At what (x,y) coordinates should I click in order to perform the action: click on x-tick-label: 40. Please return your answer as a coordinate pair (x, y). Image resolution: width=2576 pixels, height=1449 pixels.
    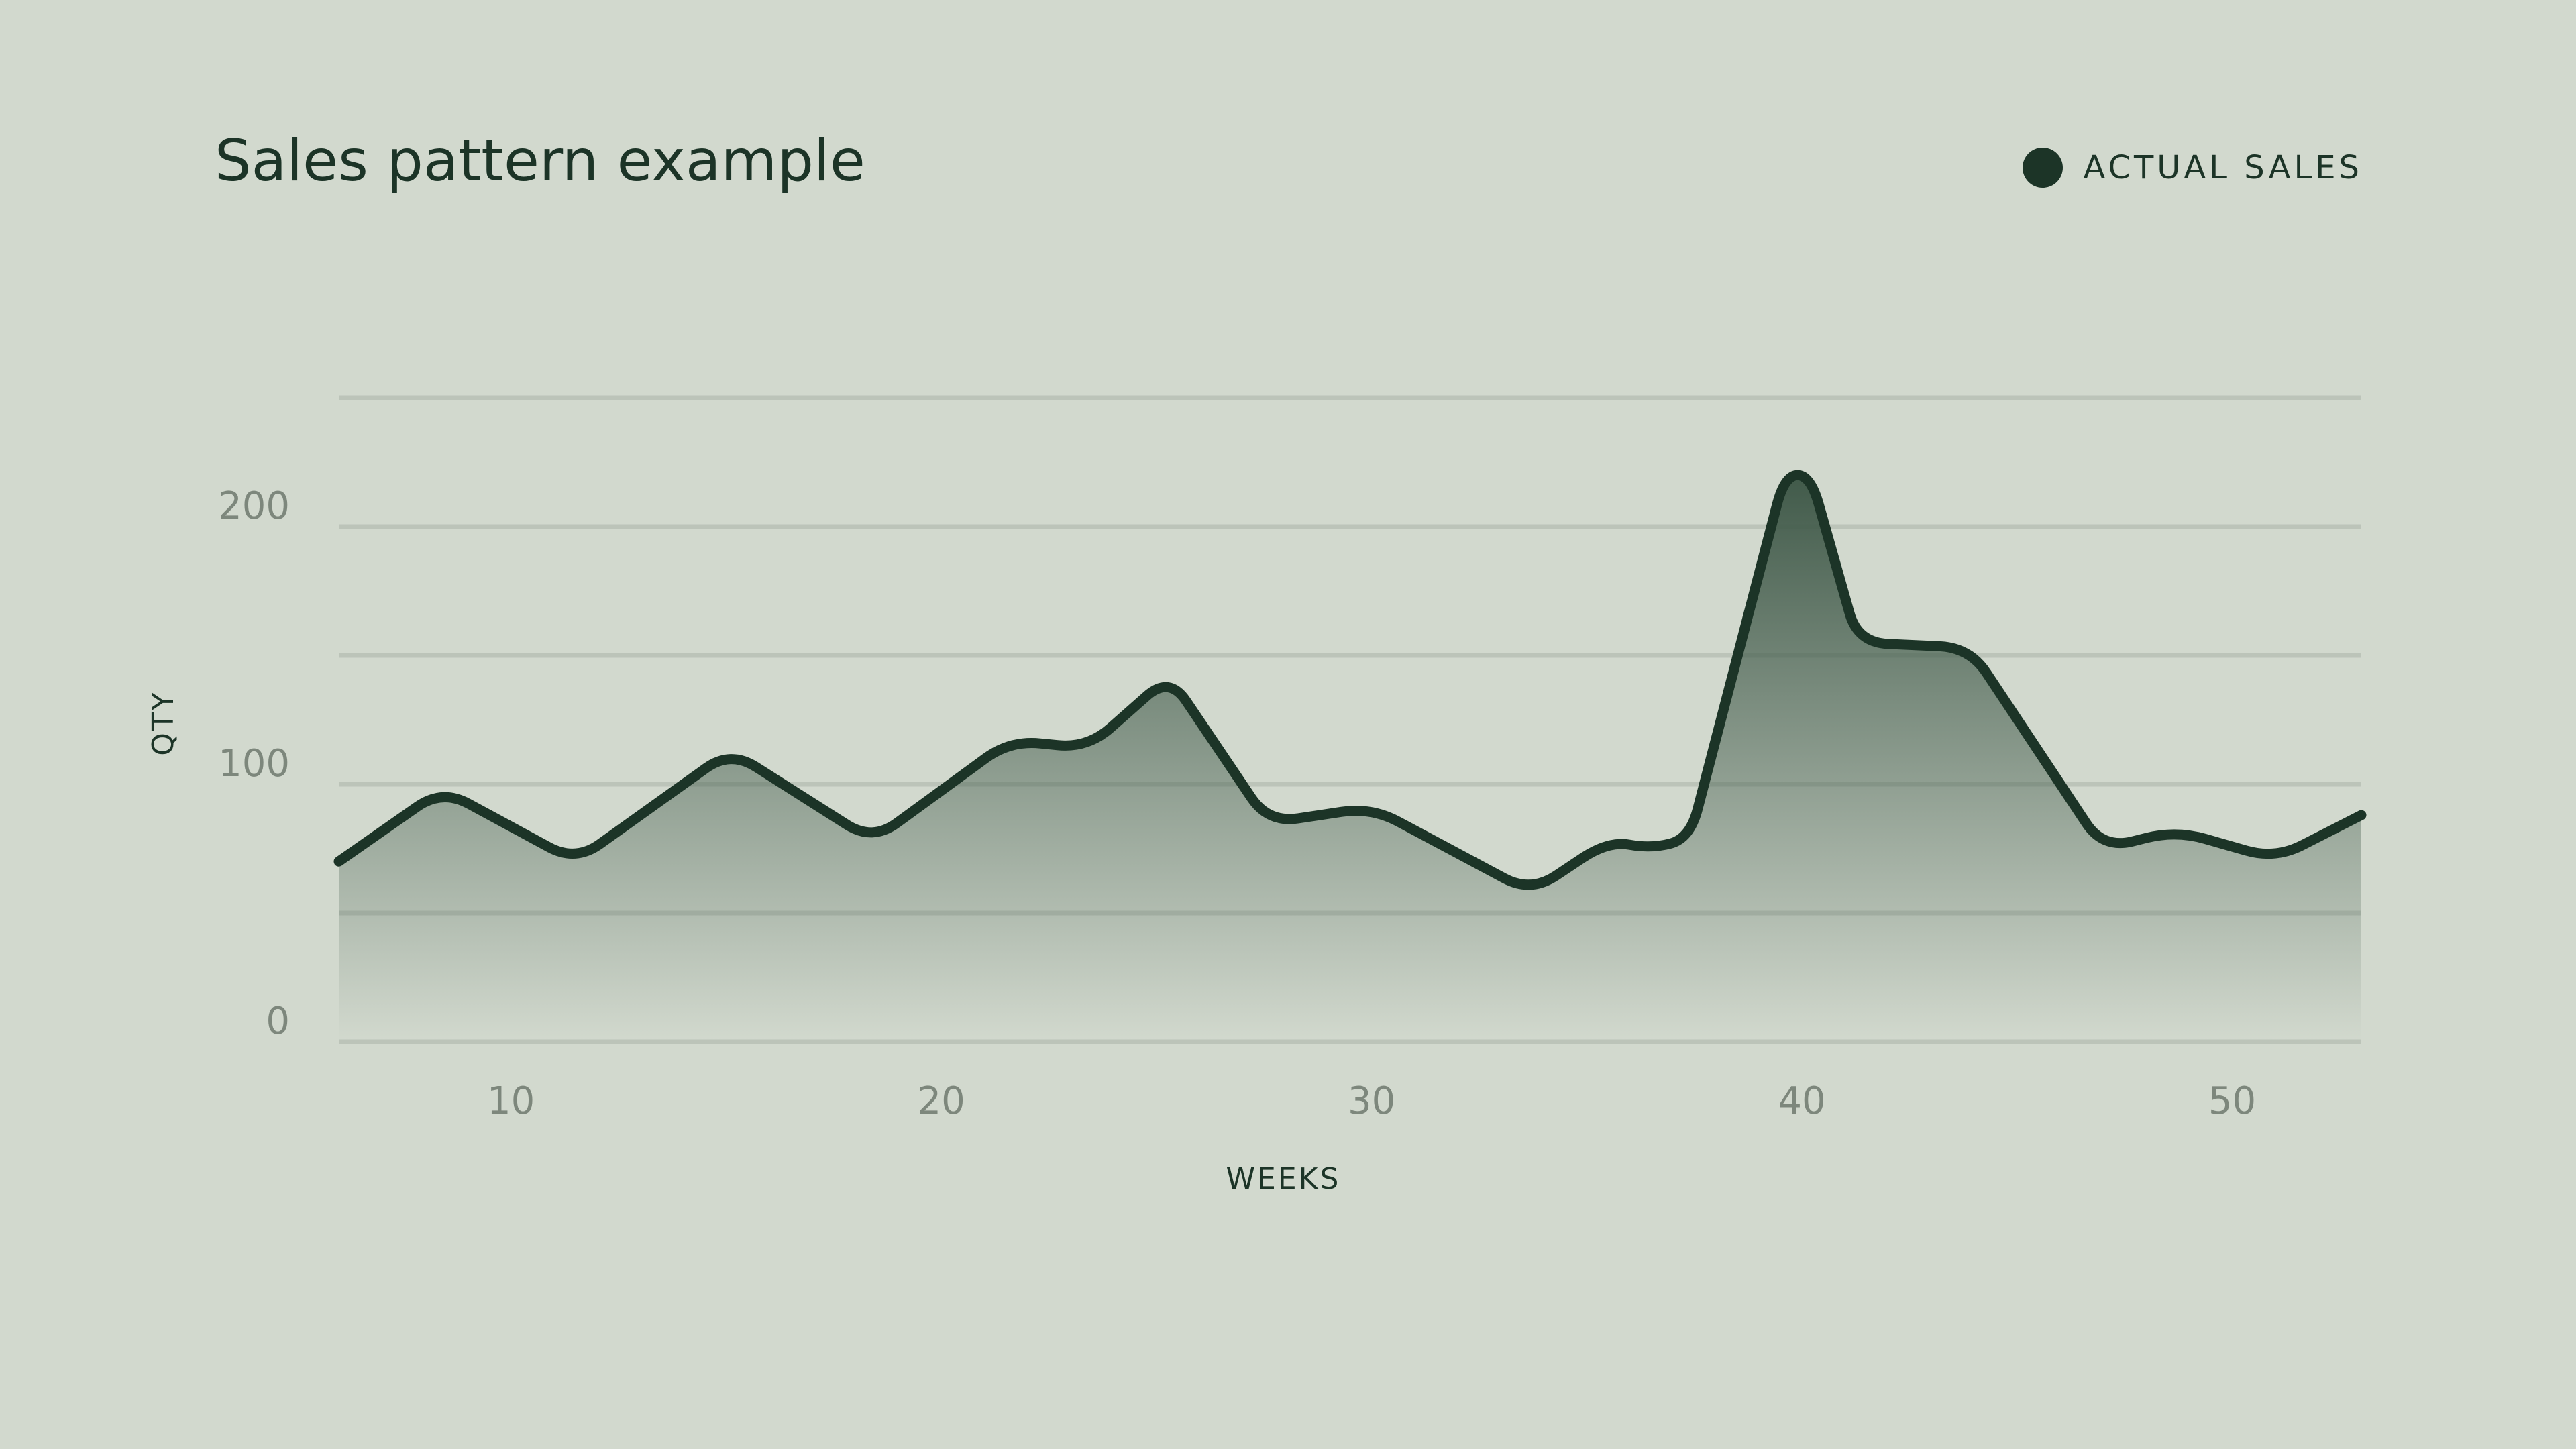
    Looking at the image, I should click on (1801, 1101).